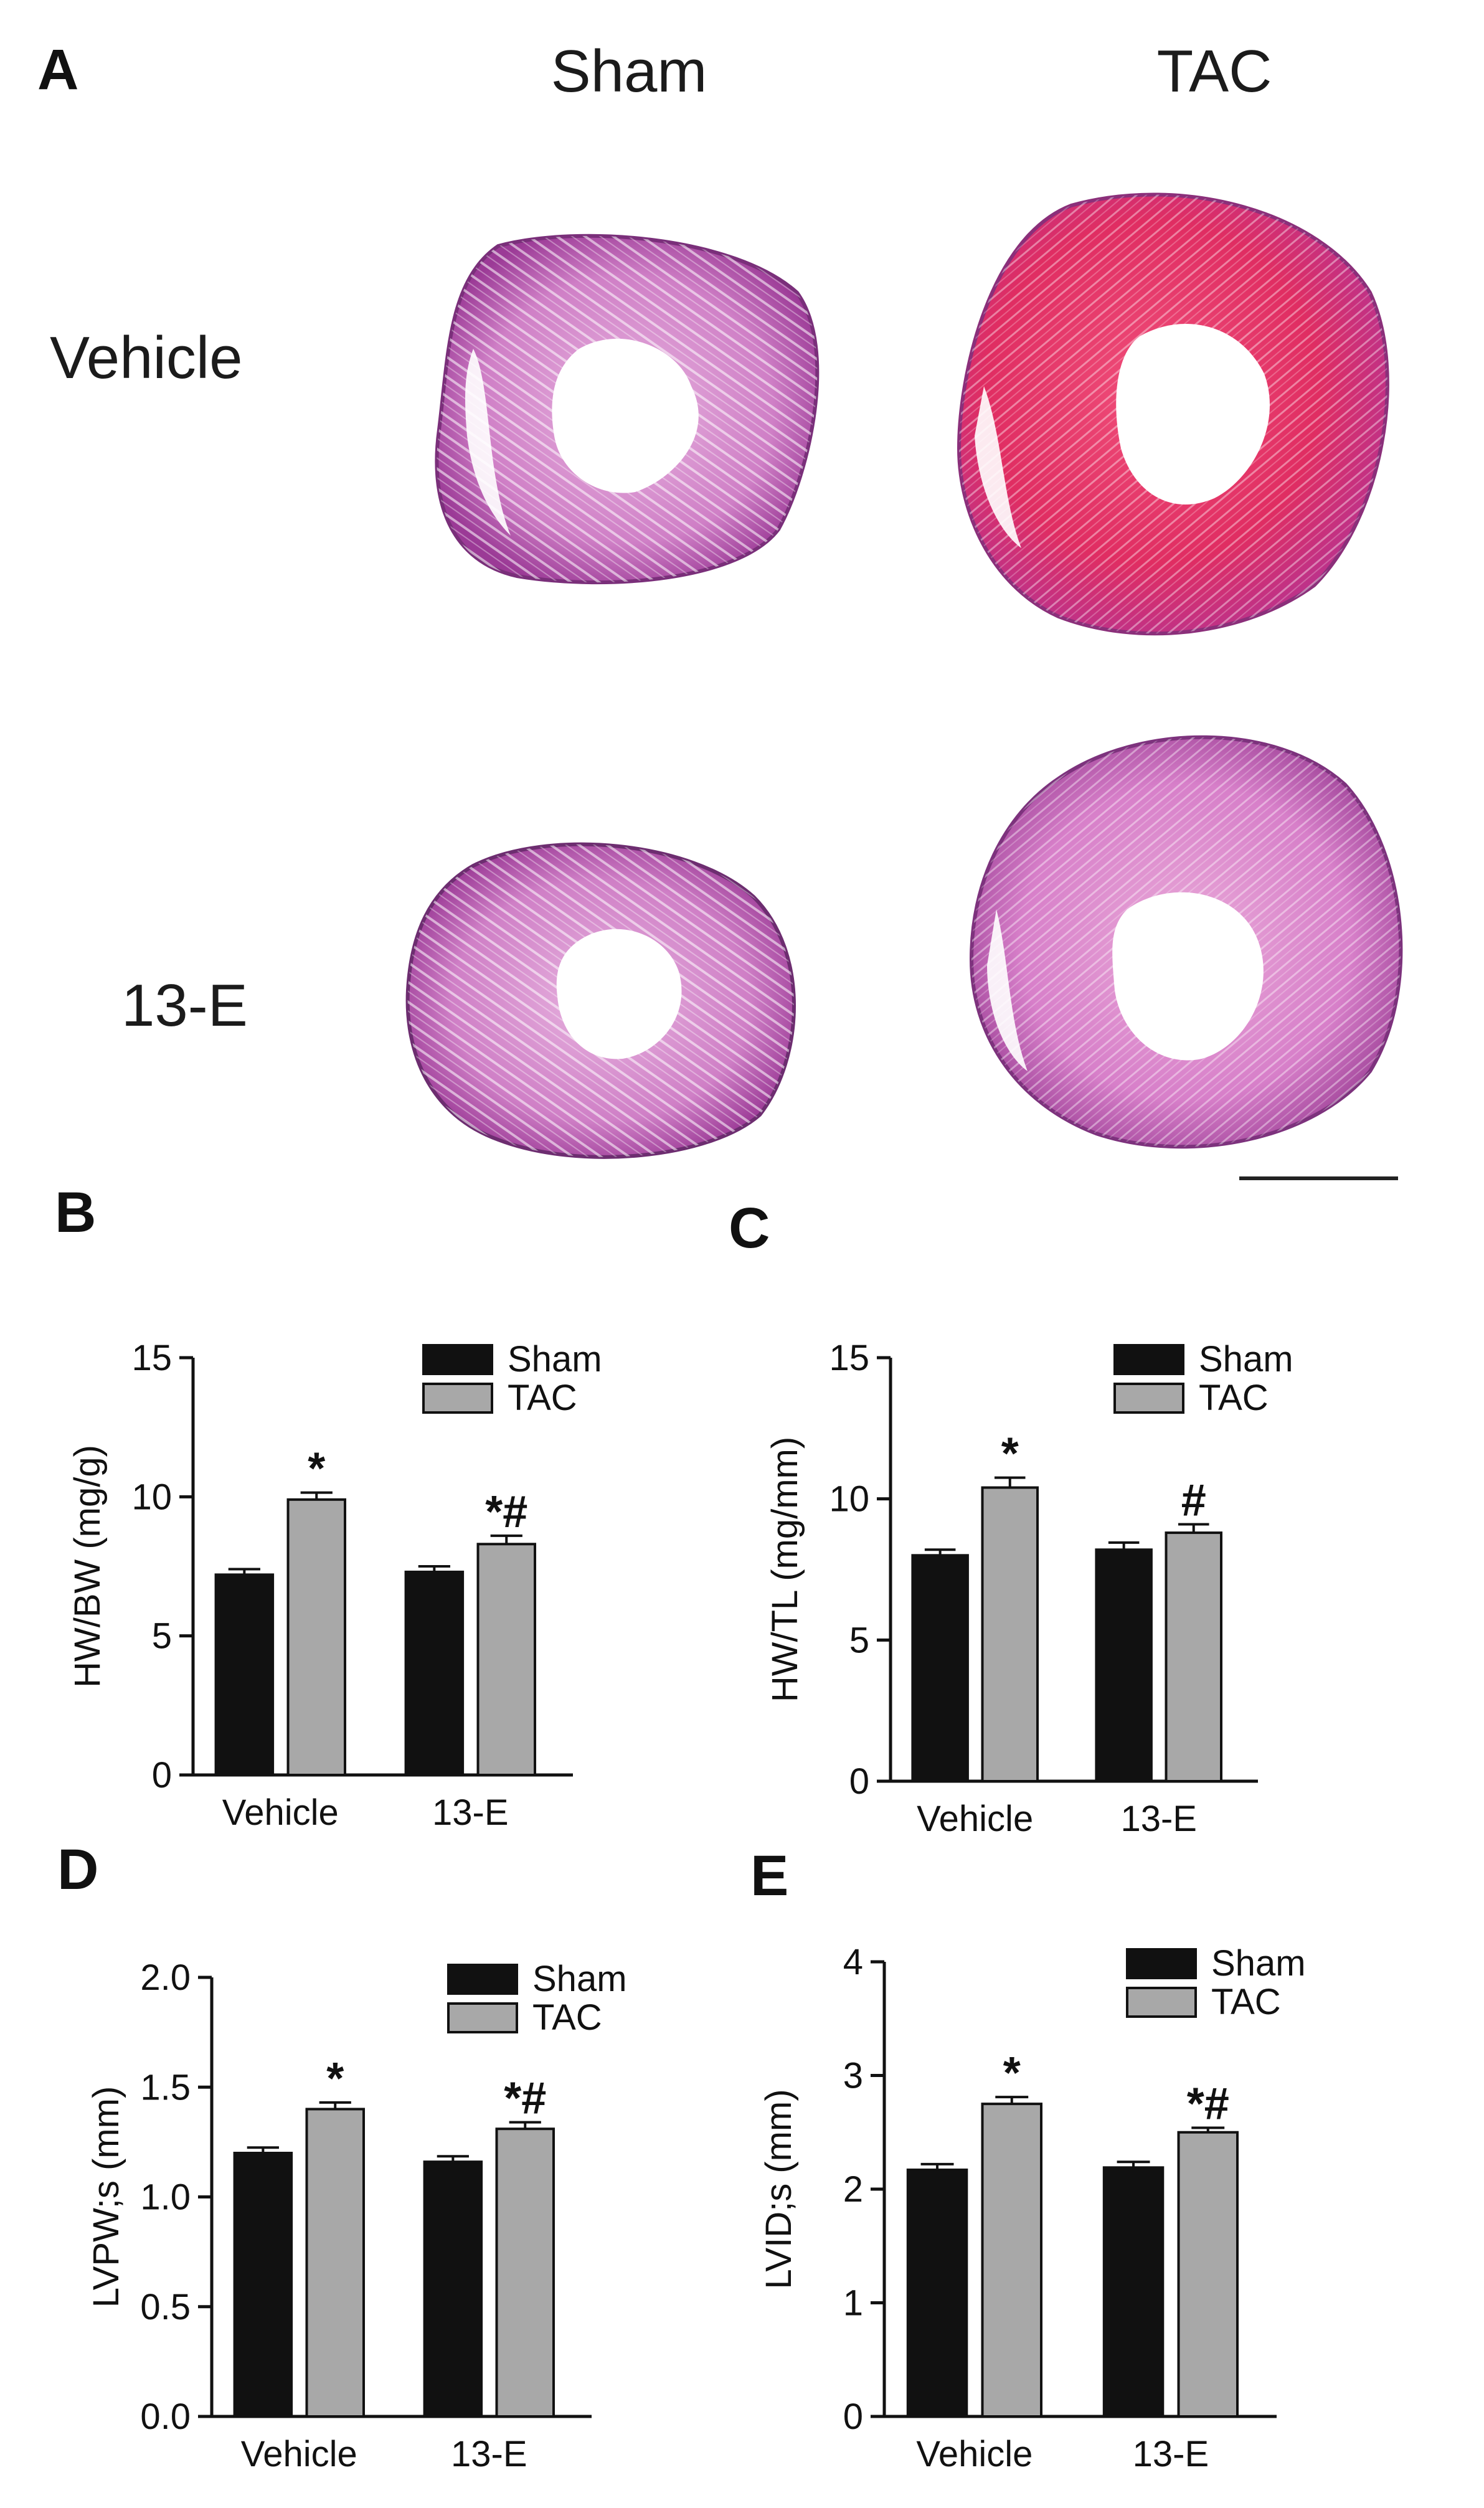 This screenshot has width=1484, height=2508. Describe the element at coordinates (749, 1228) in the screenshot. I see `panel-letter-c: C` at that location.